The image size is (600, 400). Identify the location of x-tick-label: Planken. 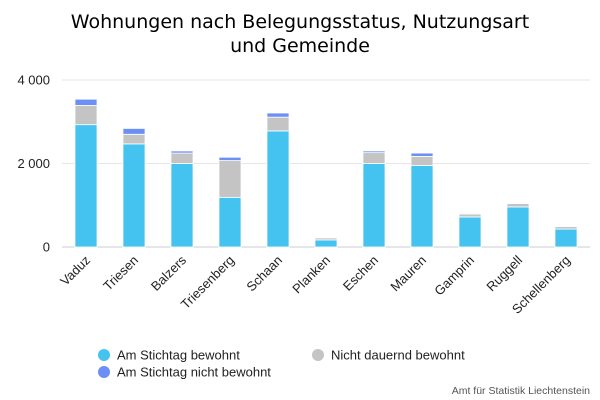
(311, 275).